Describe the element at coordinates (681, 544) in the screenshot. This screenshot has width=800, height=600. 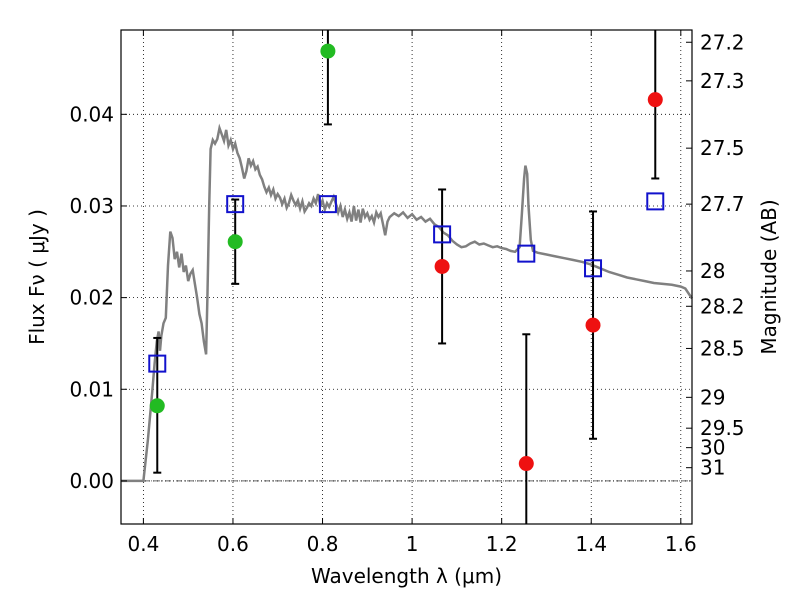
I see `x-tick-label: 1.6` at that location.